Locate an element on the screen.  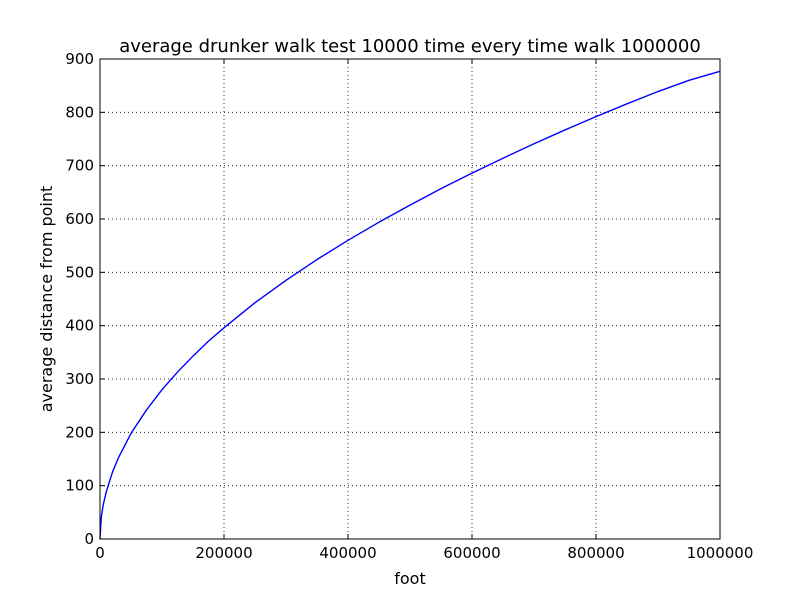
y-tick-label: 300 is located at coordinates (79, 379).